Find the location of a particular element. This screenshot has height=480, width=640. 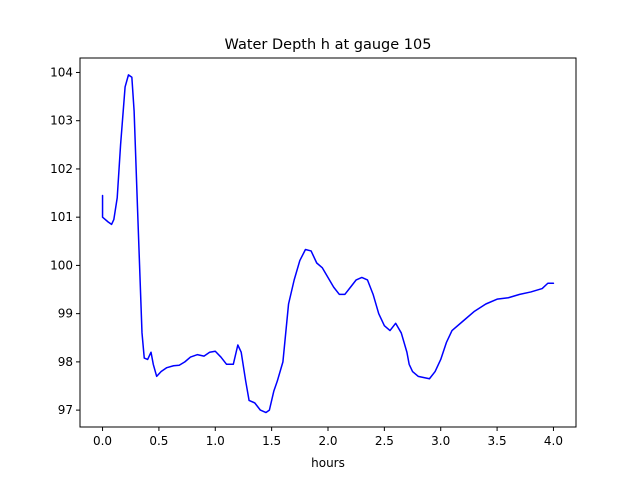

y-tick-label: 102 is located at coordinates (61, 169).